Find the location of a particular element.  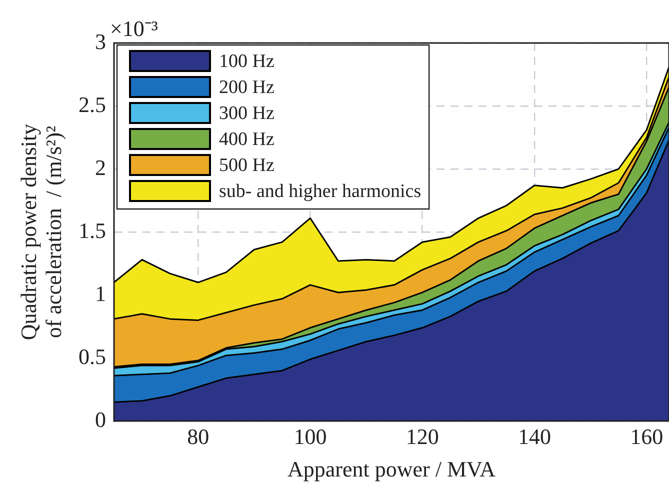

text: ×10⁻³ is located at coordinates (134, 28).